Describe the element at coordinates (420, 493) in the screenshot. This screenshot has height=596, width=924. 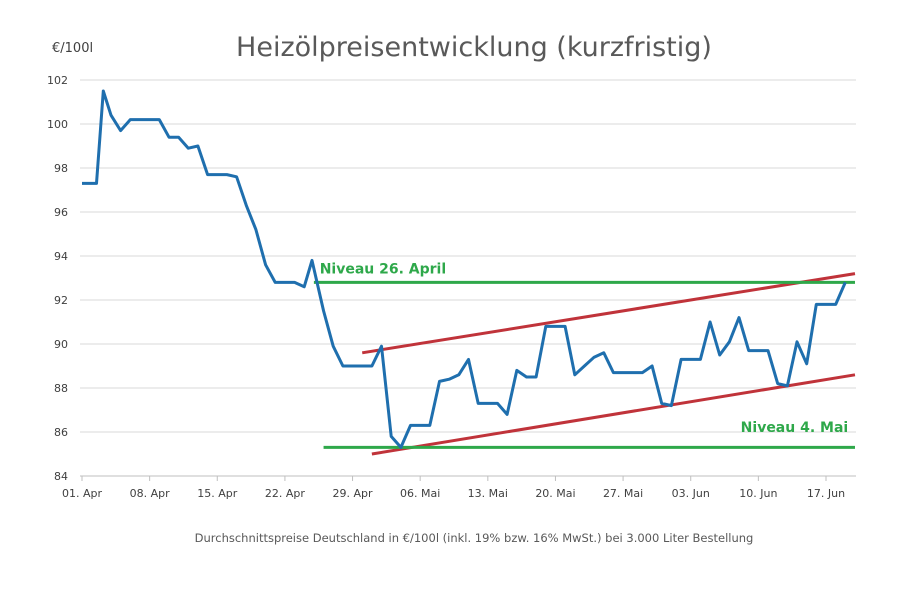
I see `x-tick-label: 06. Mai` at that location.